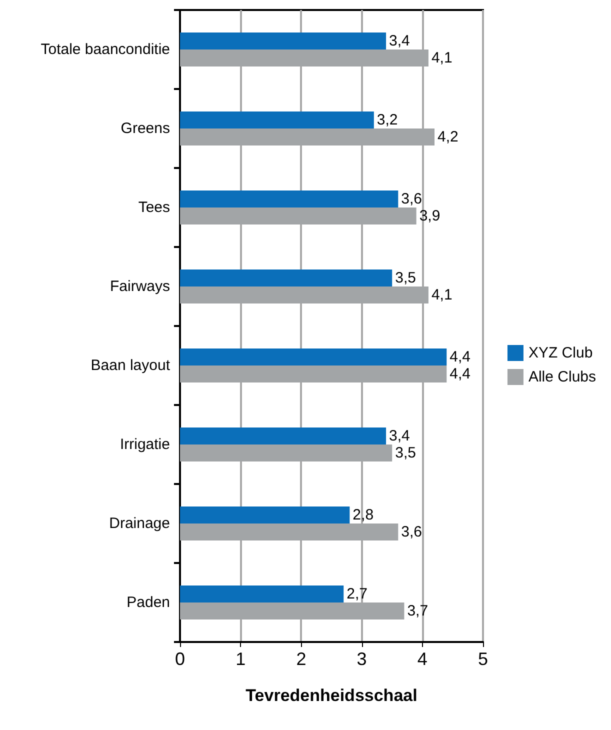 The image size is (611, 730). Describe the element at coordinates (562, 377) in the screenshot. I see `legend-label: Alle Clubs` at that location.